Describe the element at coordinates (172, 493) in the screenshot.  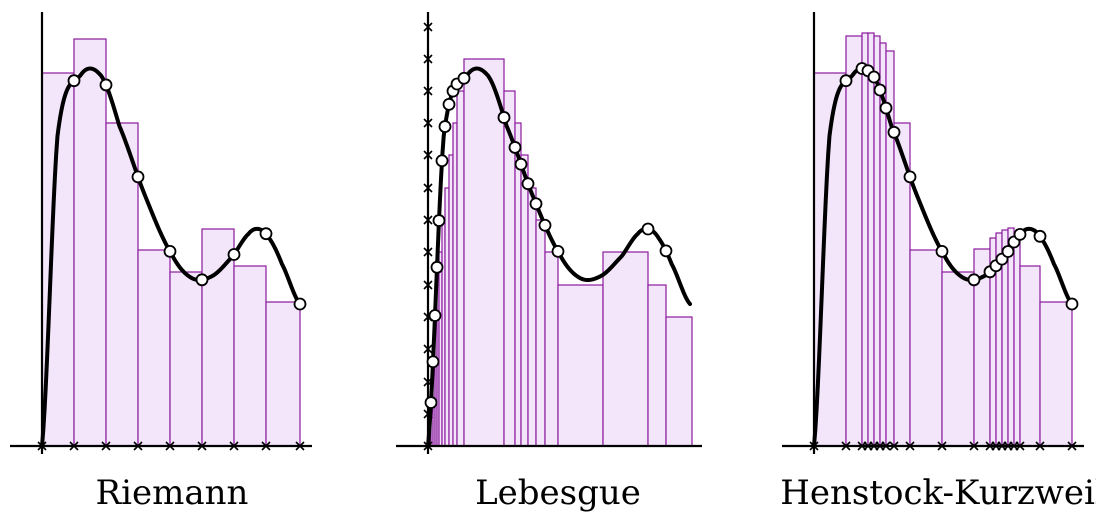
I see `riemann-label: Riemann` at that location.